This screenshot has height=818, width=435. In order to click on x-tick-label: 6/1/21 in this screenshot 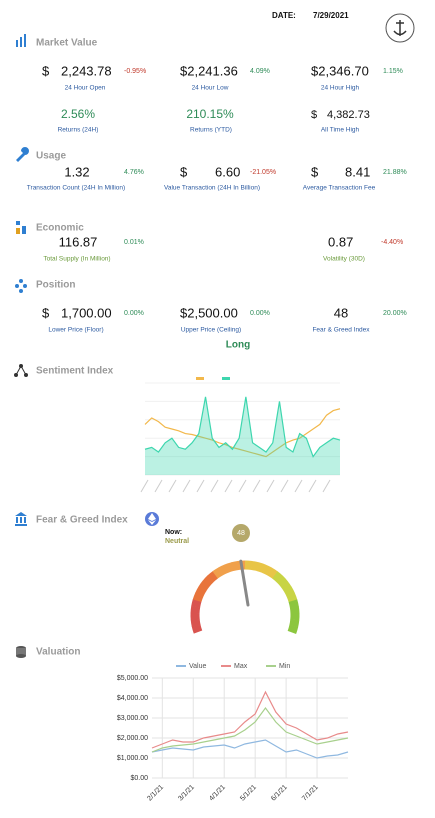, I will do `click(279, 793)`.